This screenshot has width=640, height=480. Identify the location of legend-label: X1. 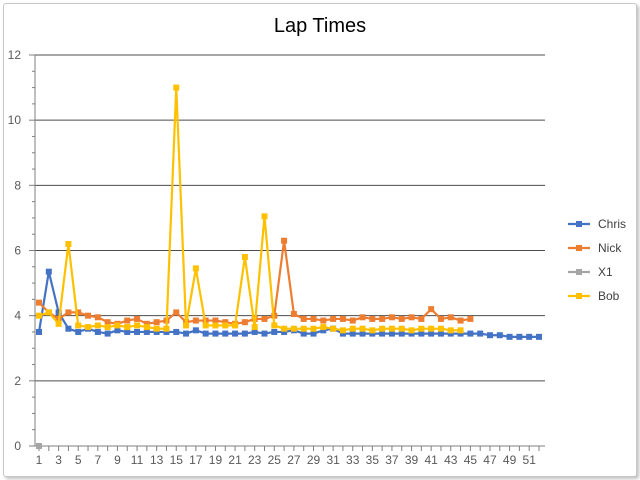
(605, 272).